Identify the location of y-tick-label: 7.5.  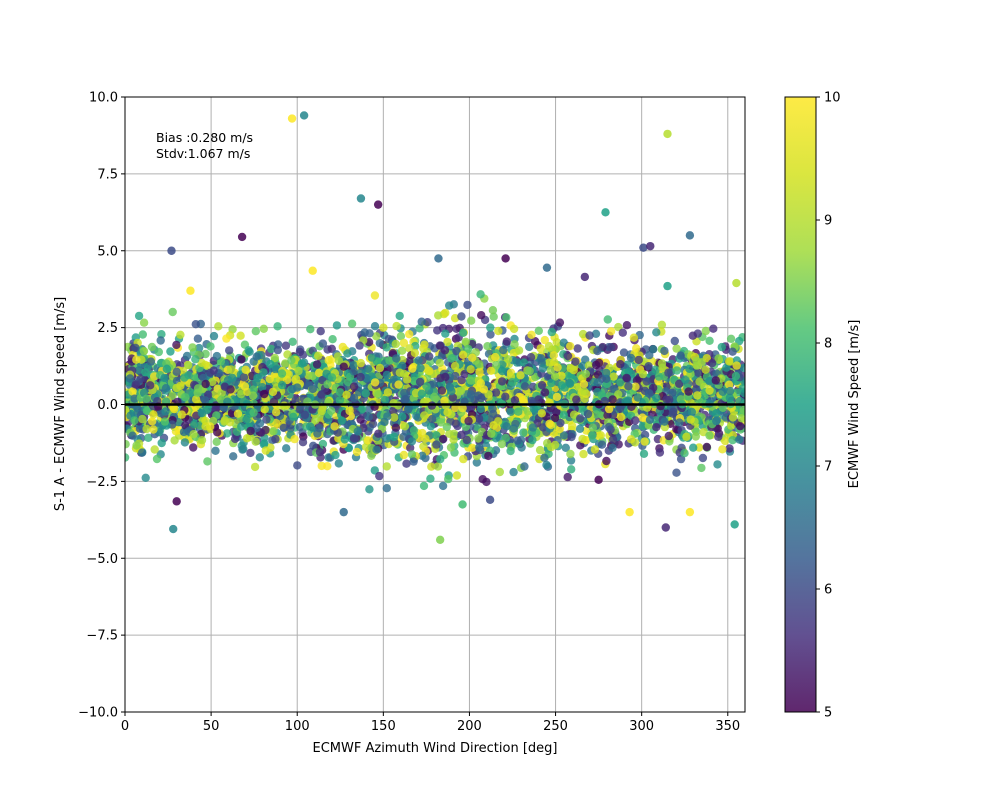
(107, 174).